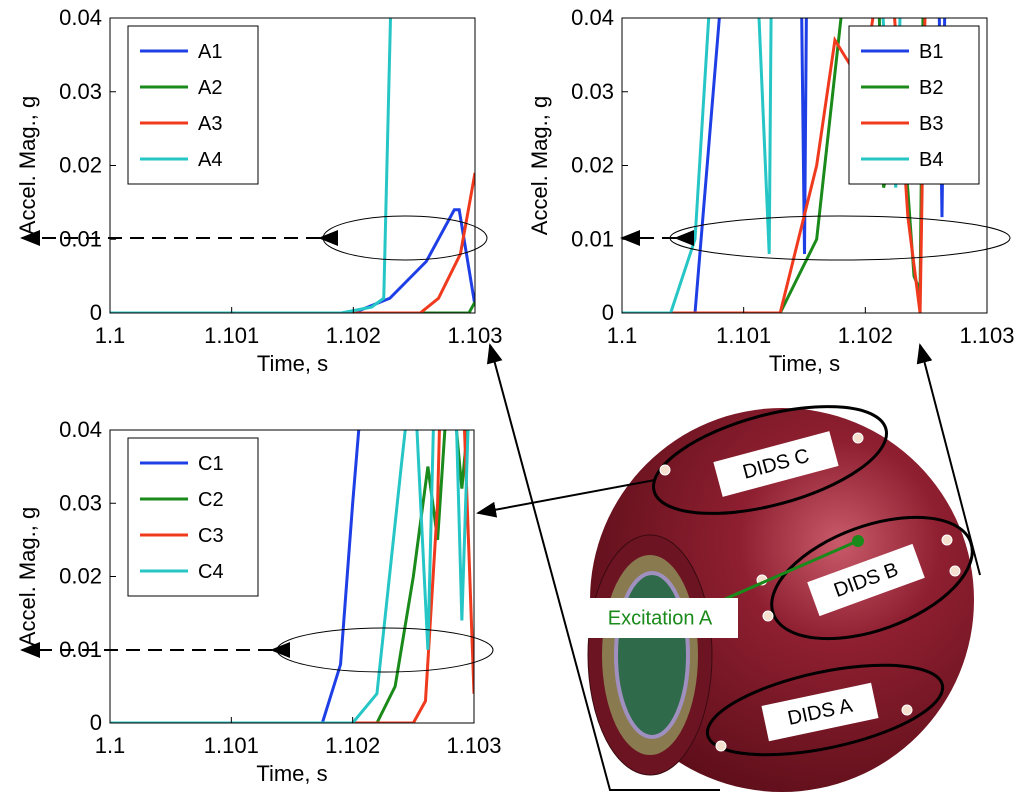  Describe the element at coordinates (211, 572) in the screenshot. I see `legend-label: C4` at that location.